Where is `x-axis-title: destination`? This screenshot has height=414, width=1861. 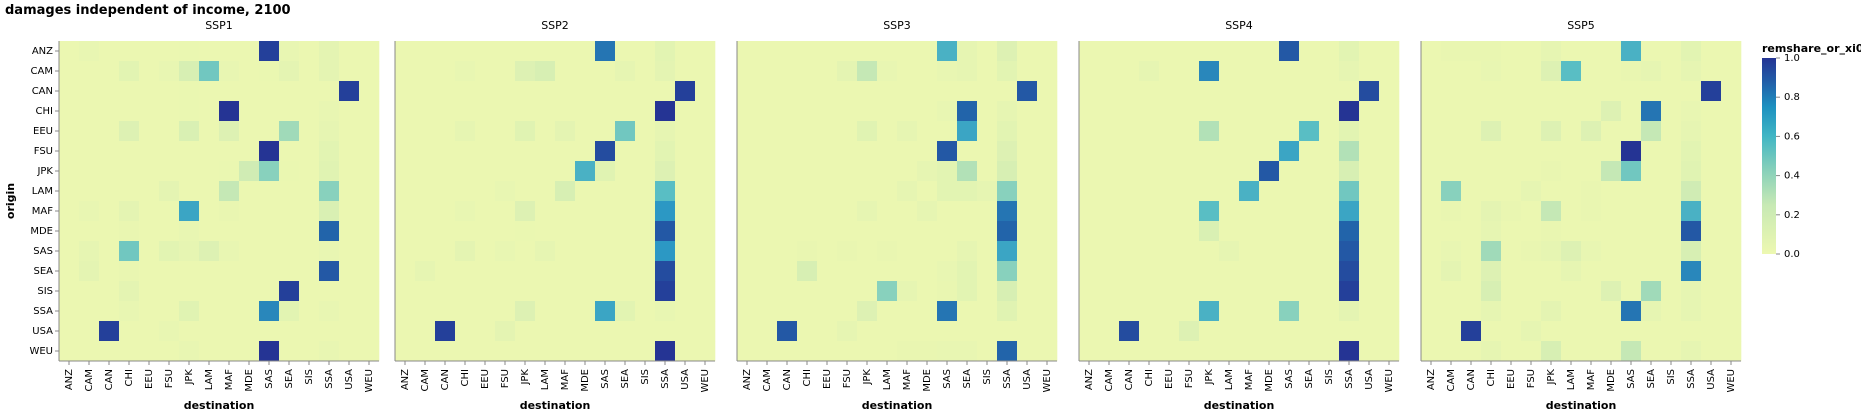 x-axis-title: destination is located at coordinates (219, 405).